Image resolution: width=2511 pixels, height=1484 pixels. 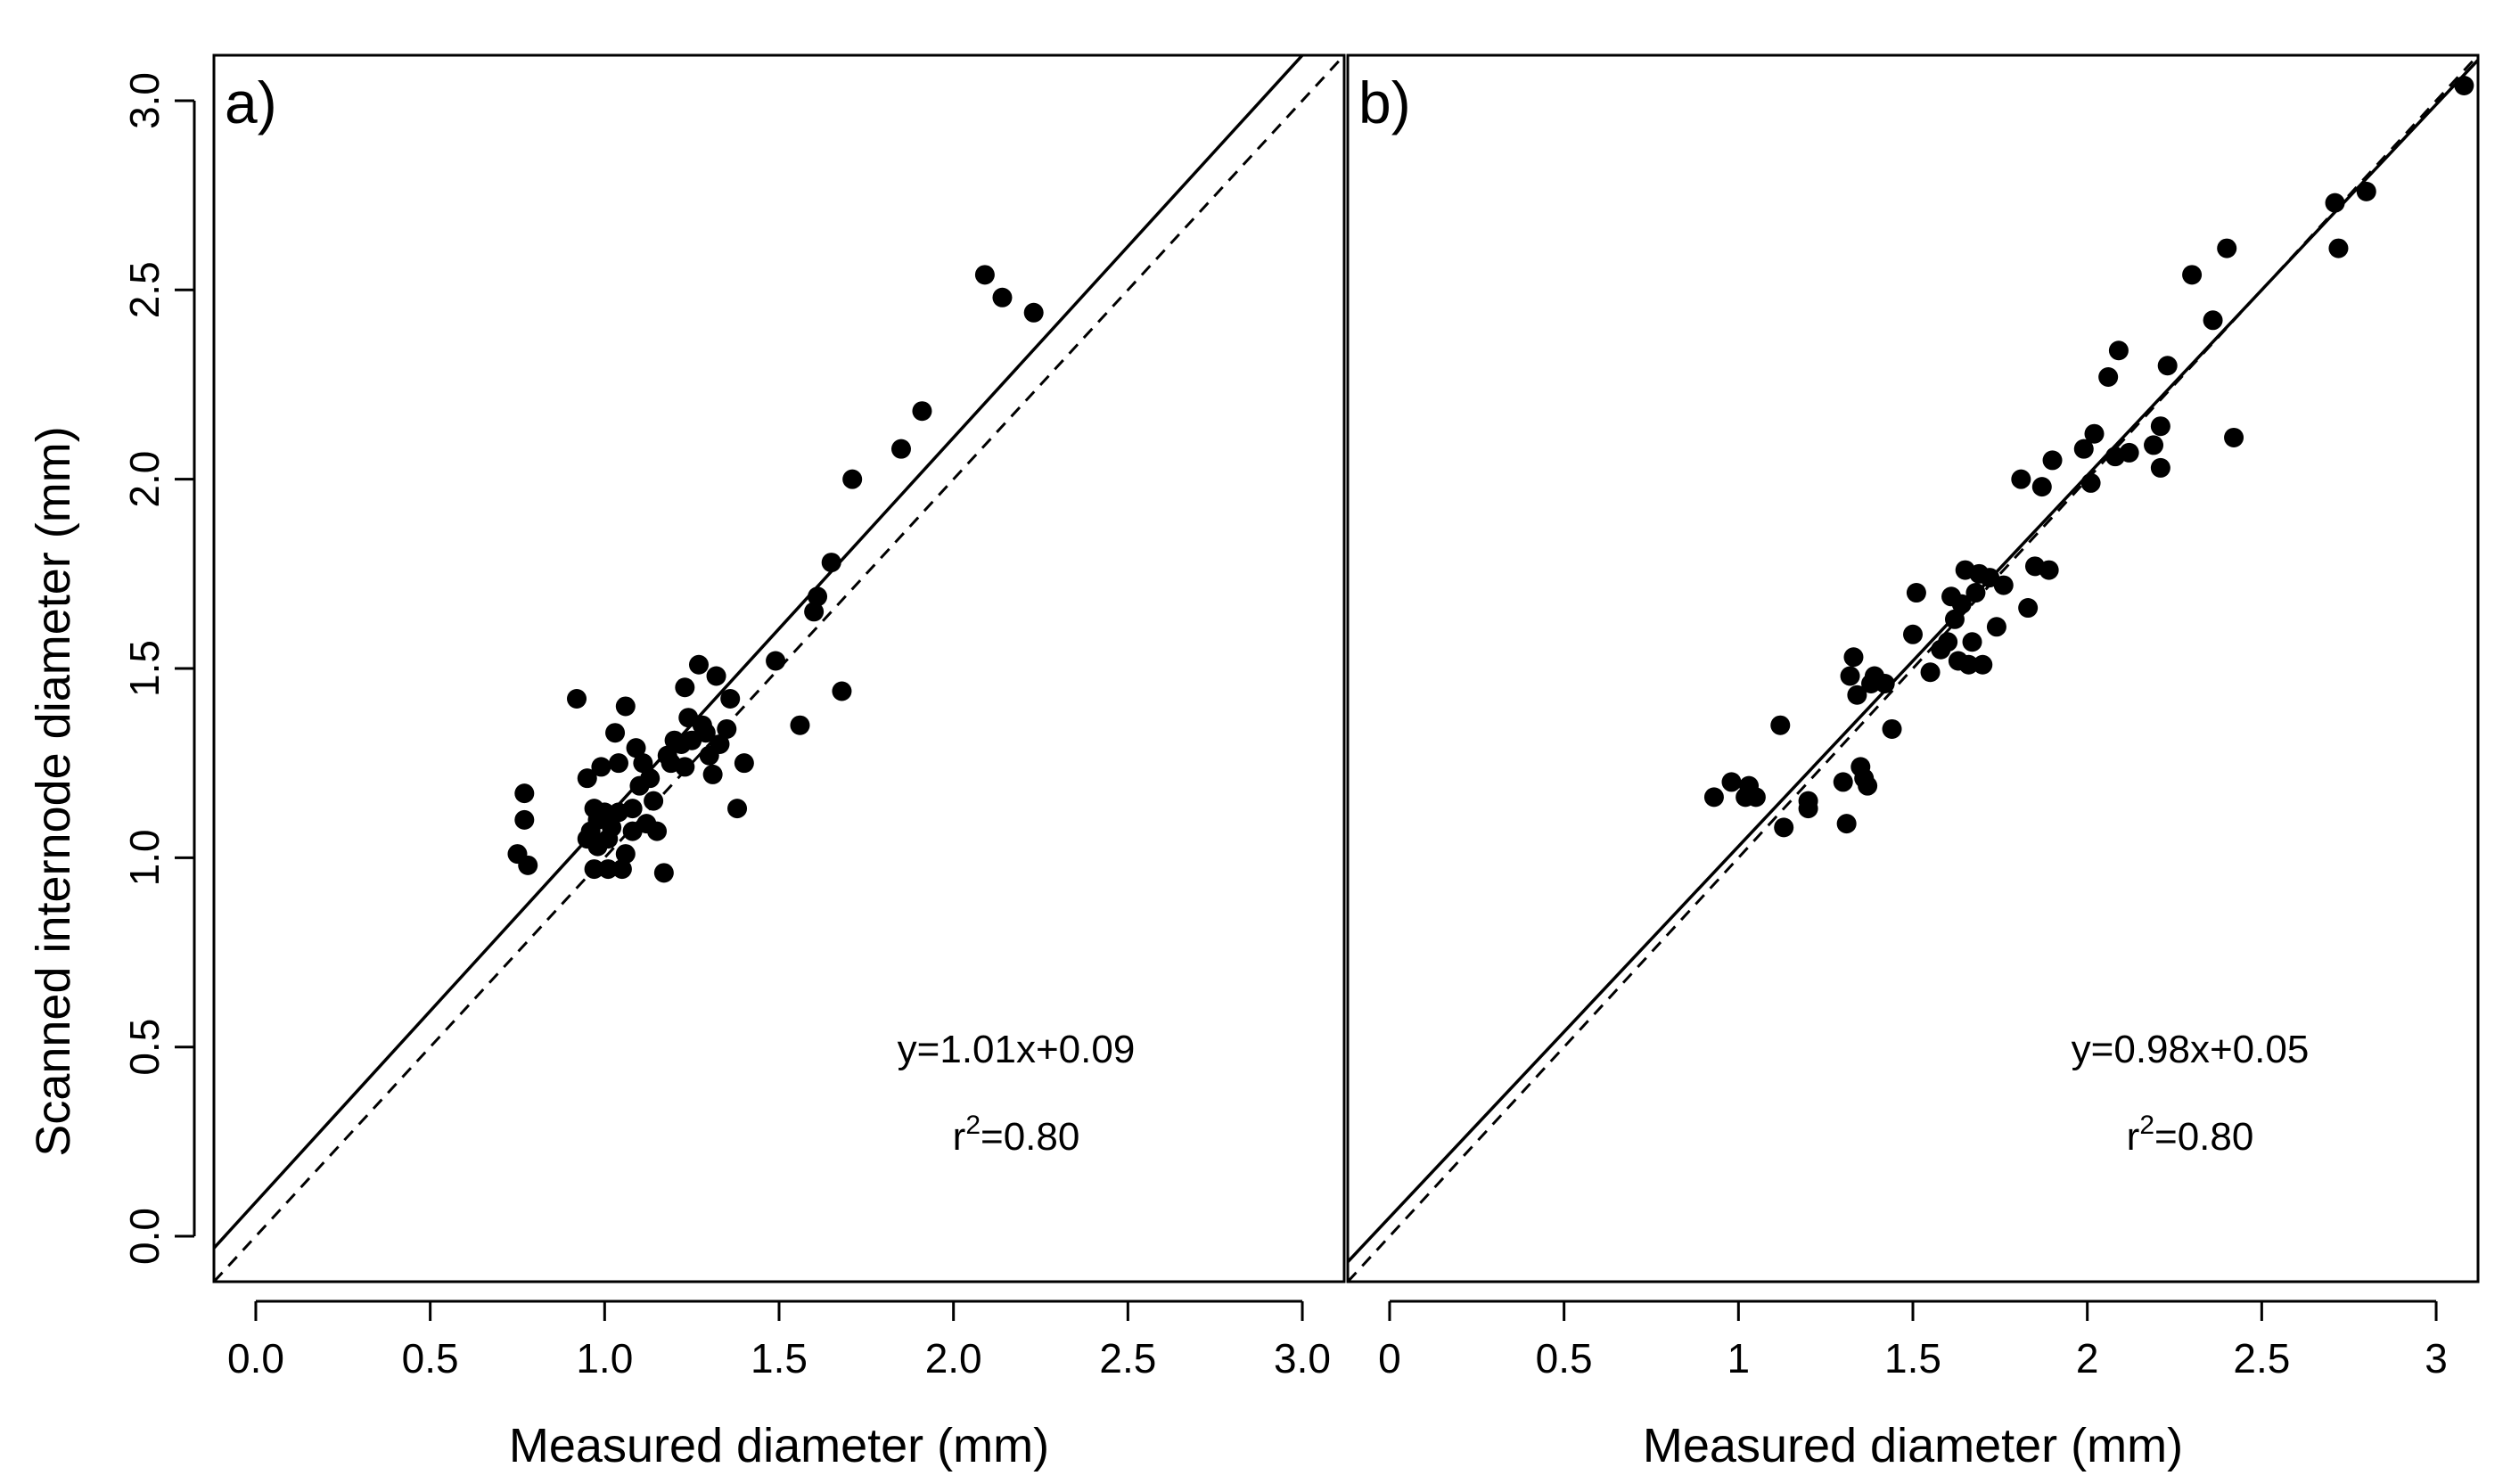 What do you see at coordinates (1565, 1358) in the screenshot?
I see `panel-b-x-tick-label: 0.5` at bounding box center [1565, 1358].